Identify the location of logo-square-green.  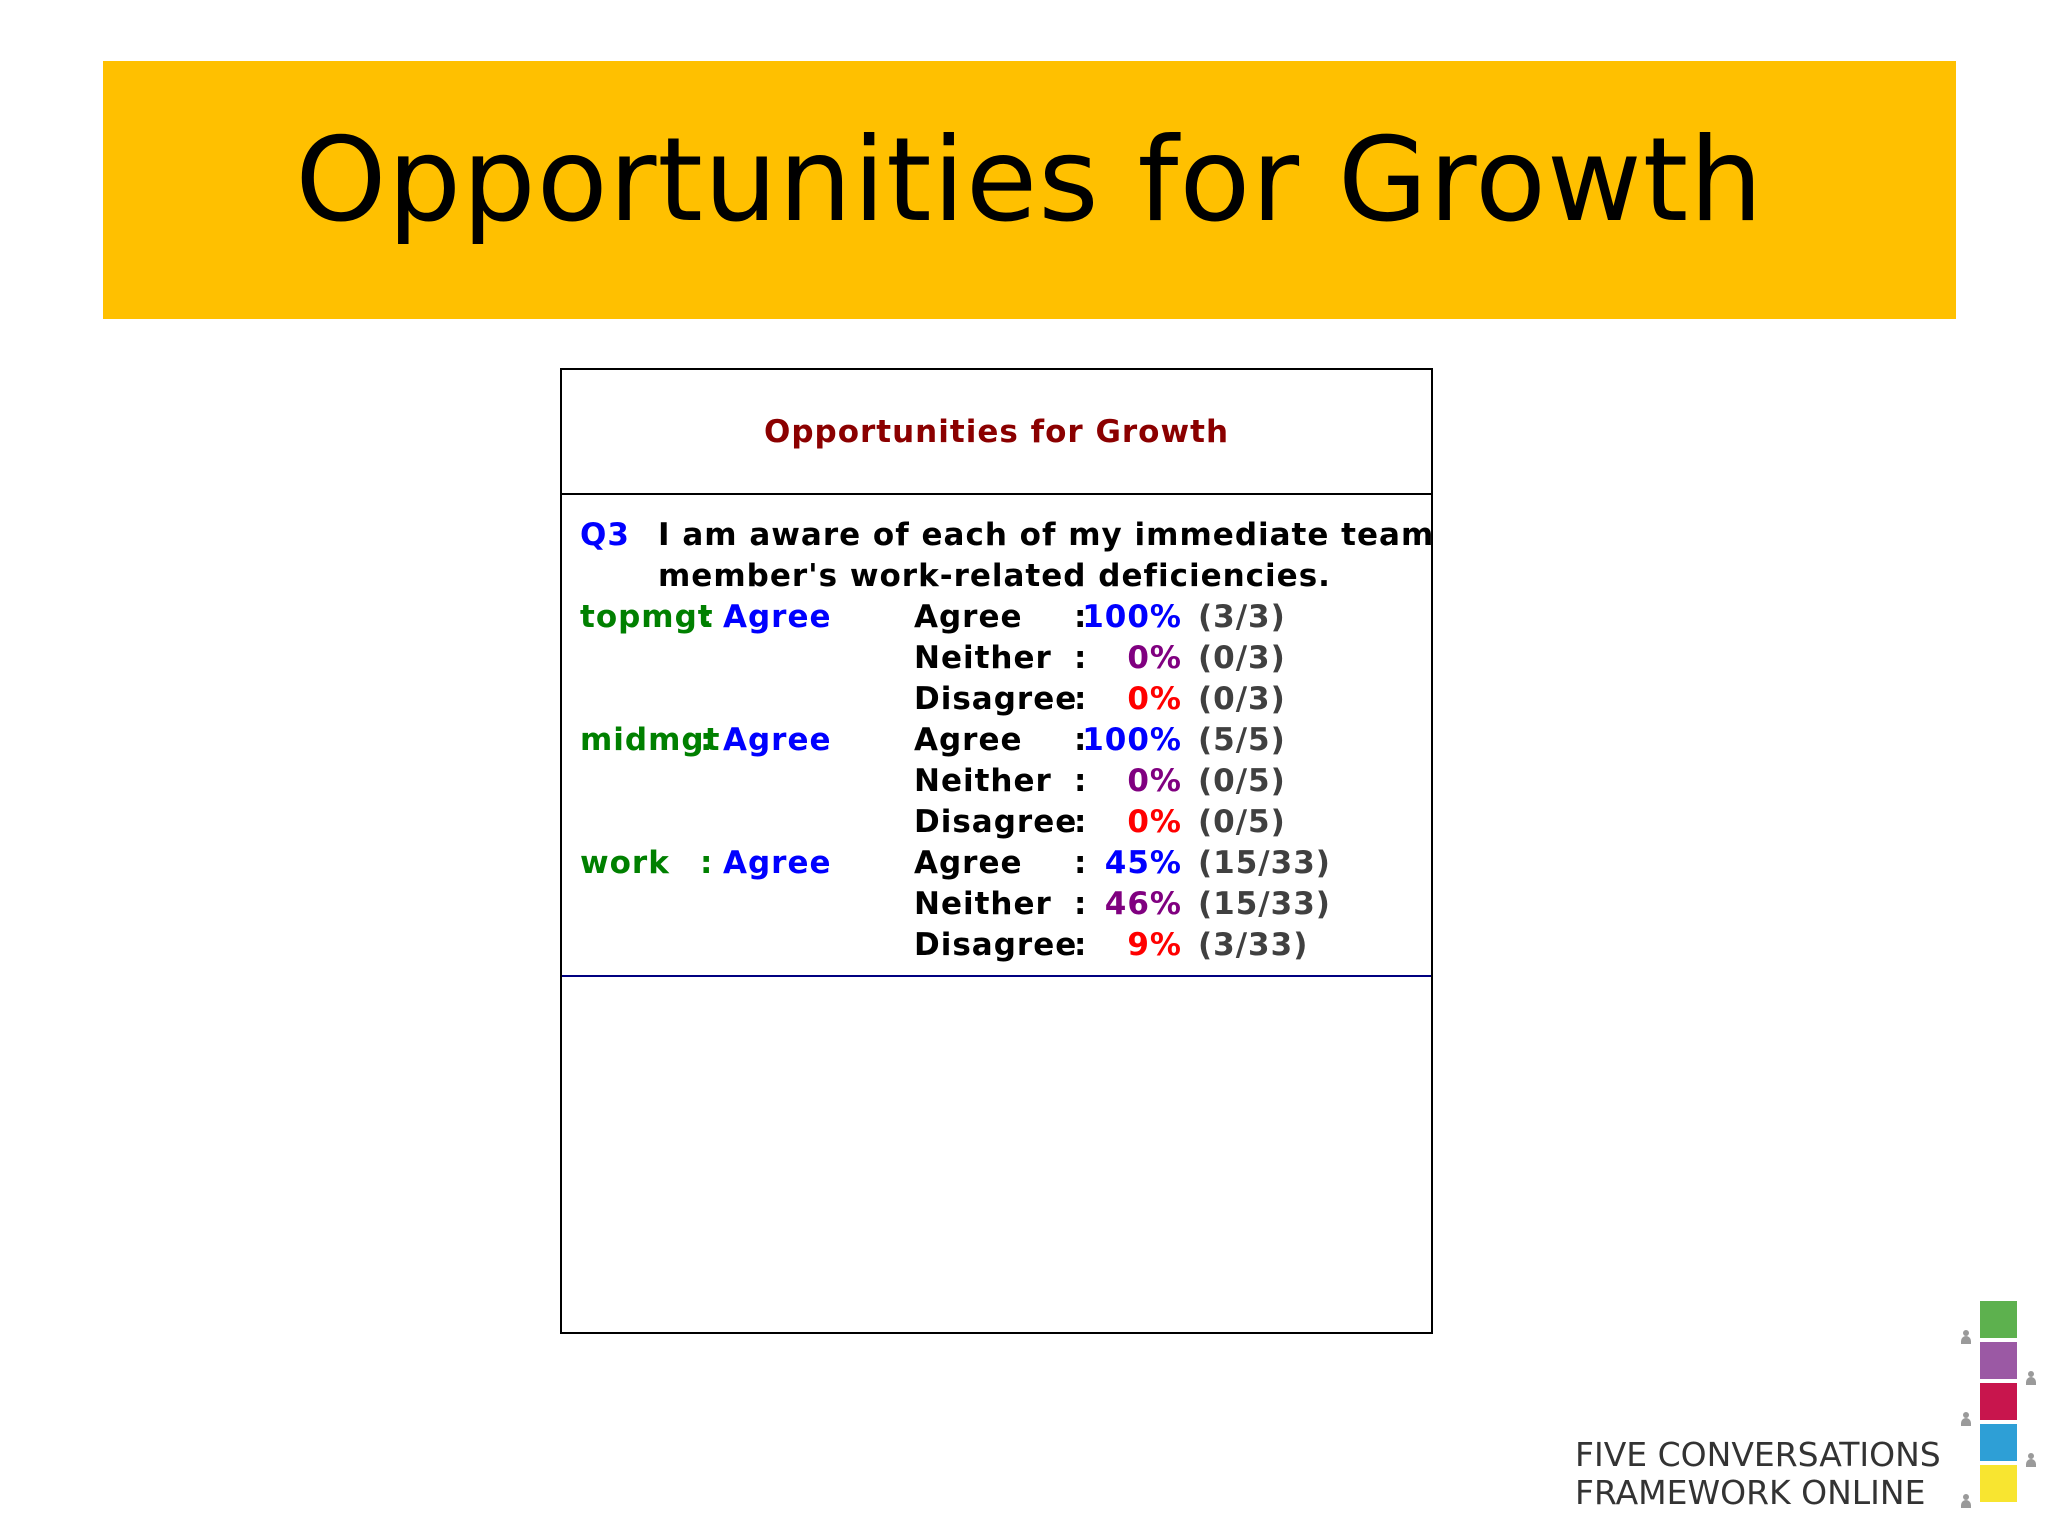
(1998, 1319).